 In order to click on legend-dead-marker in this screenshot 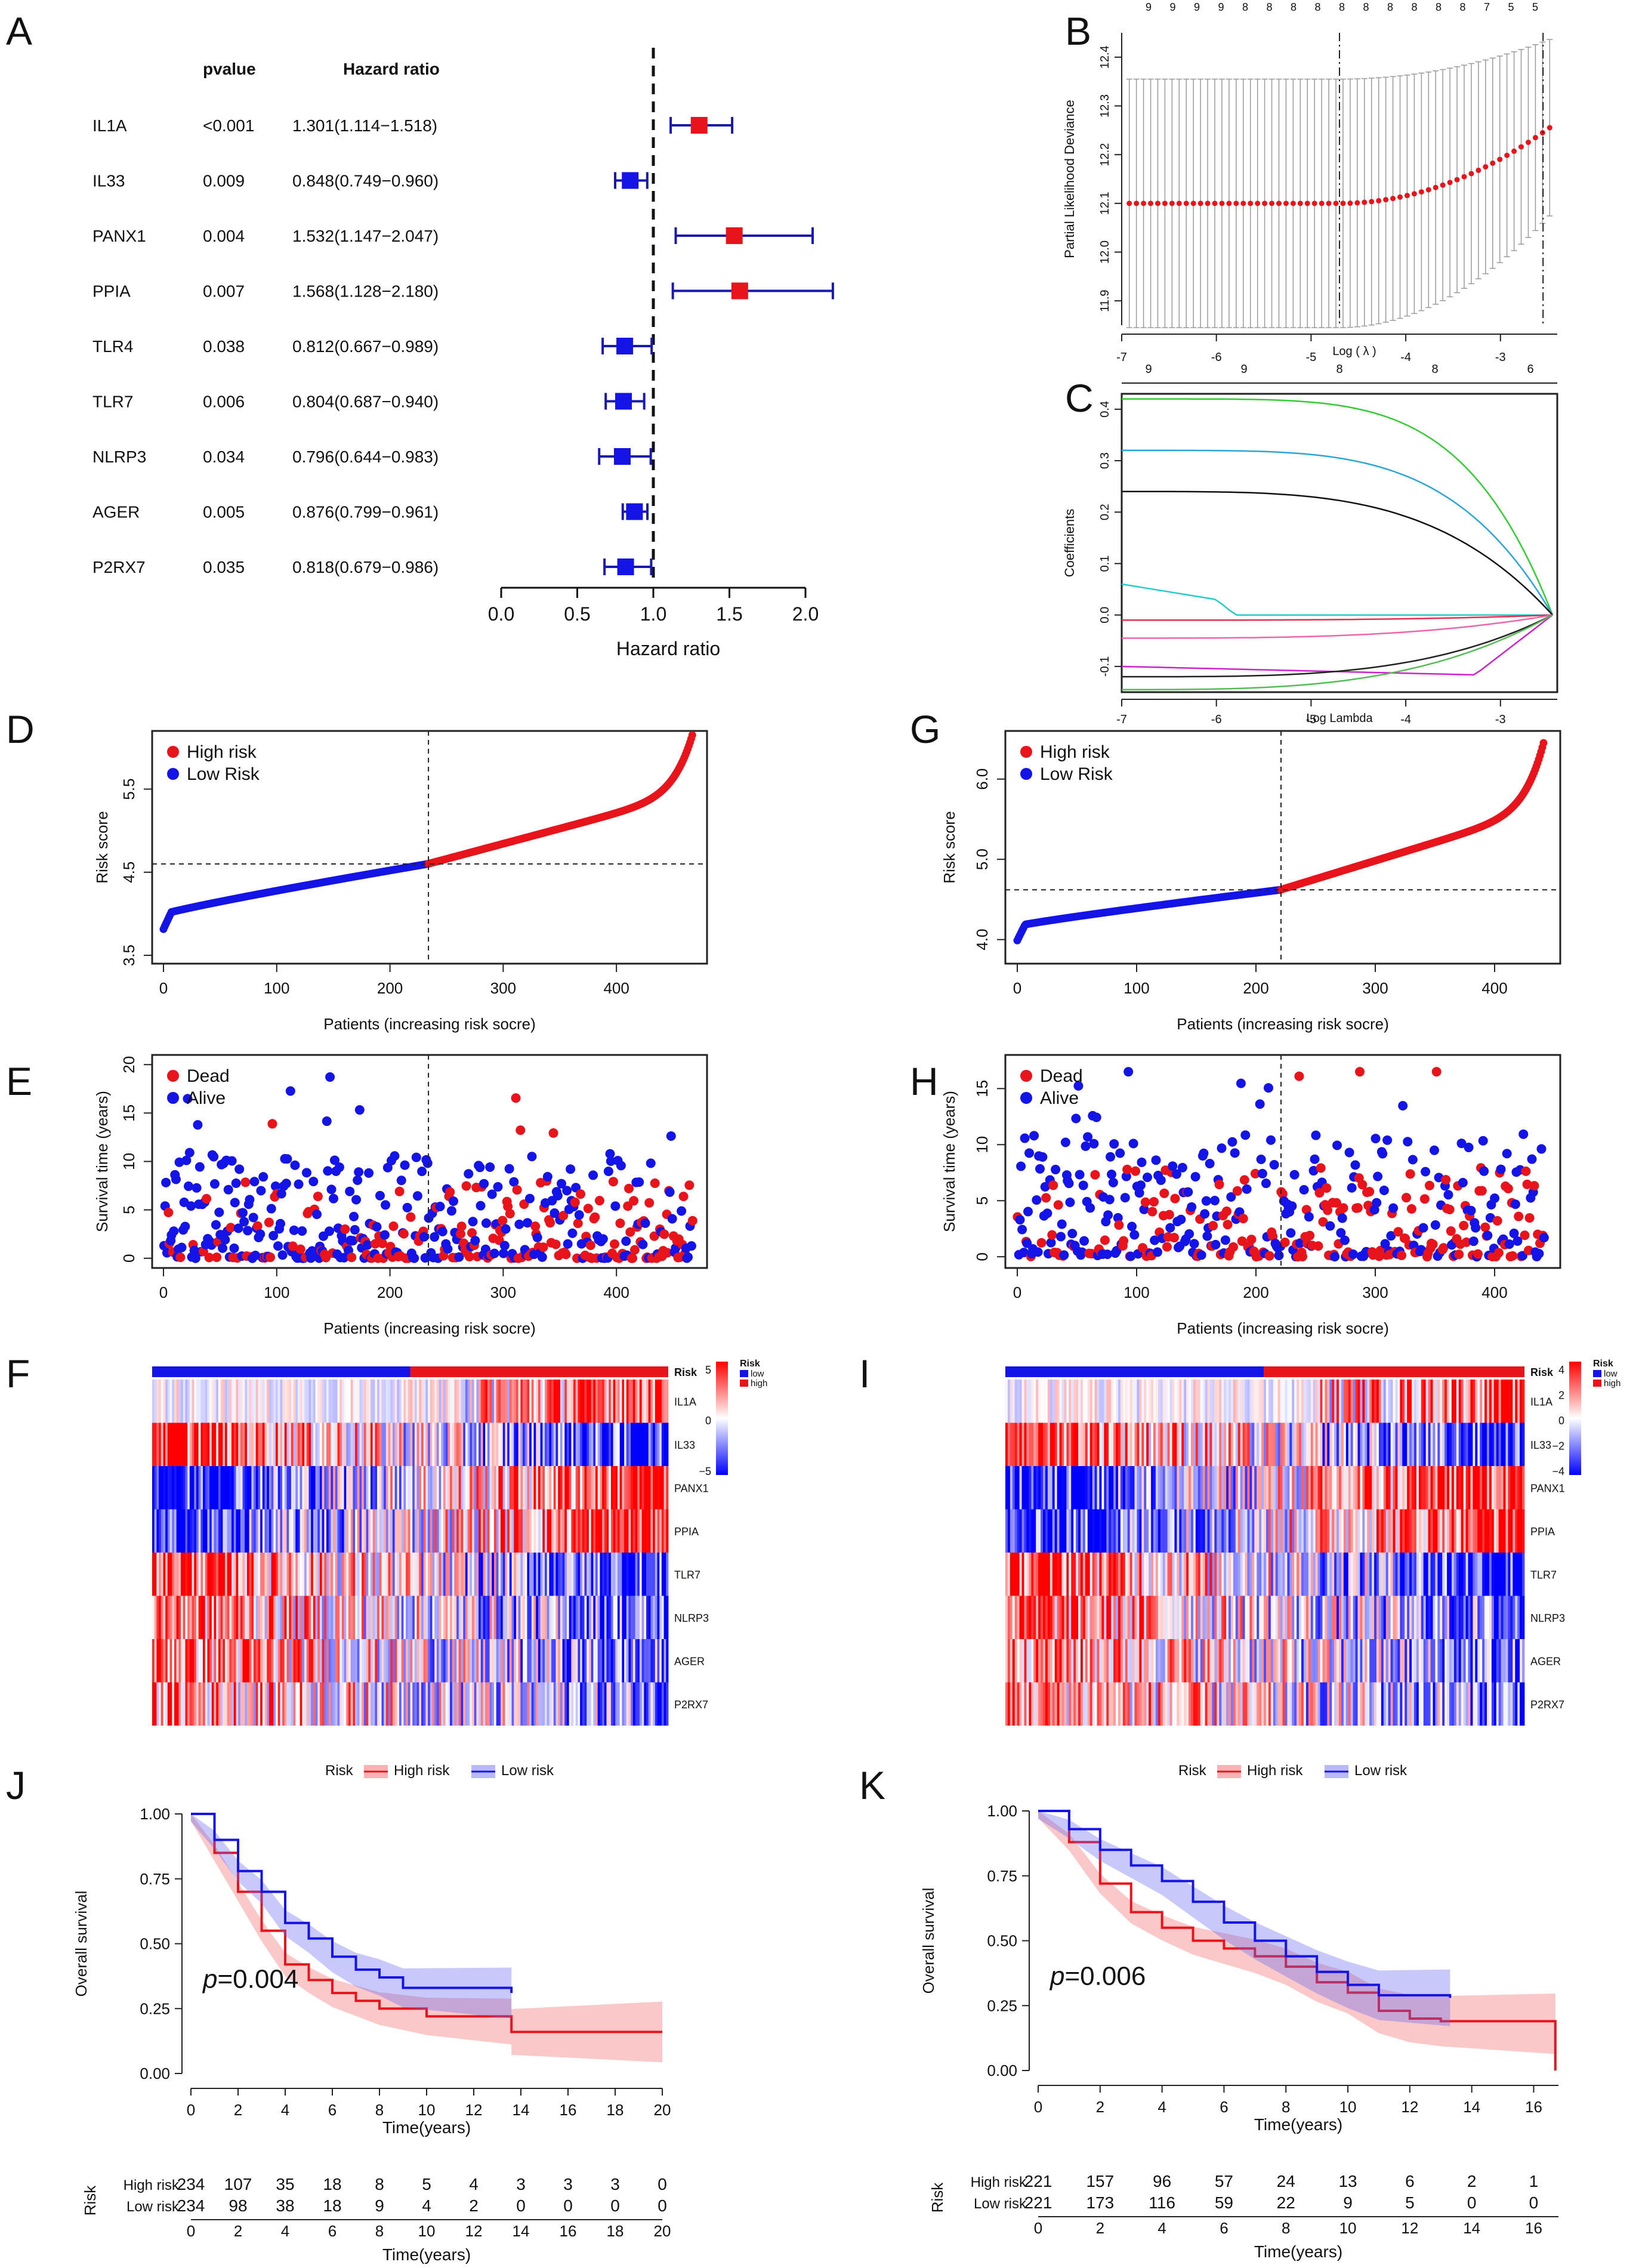, I will do `click(1026, 1076)`.